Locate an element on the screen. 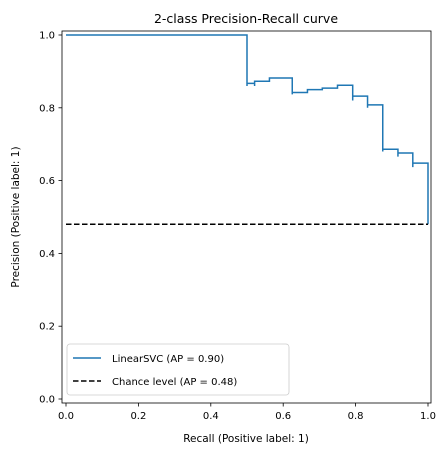  x-tick-label: 0.4 is located at coordinates (211, 416).